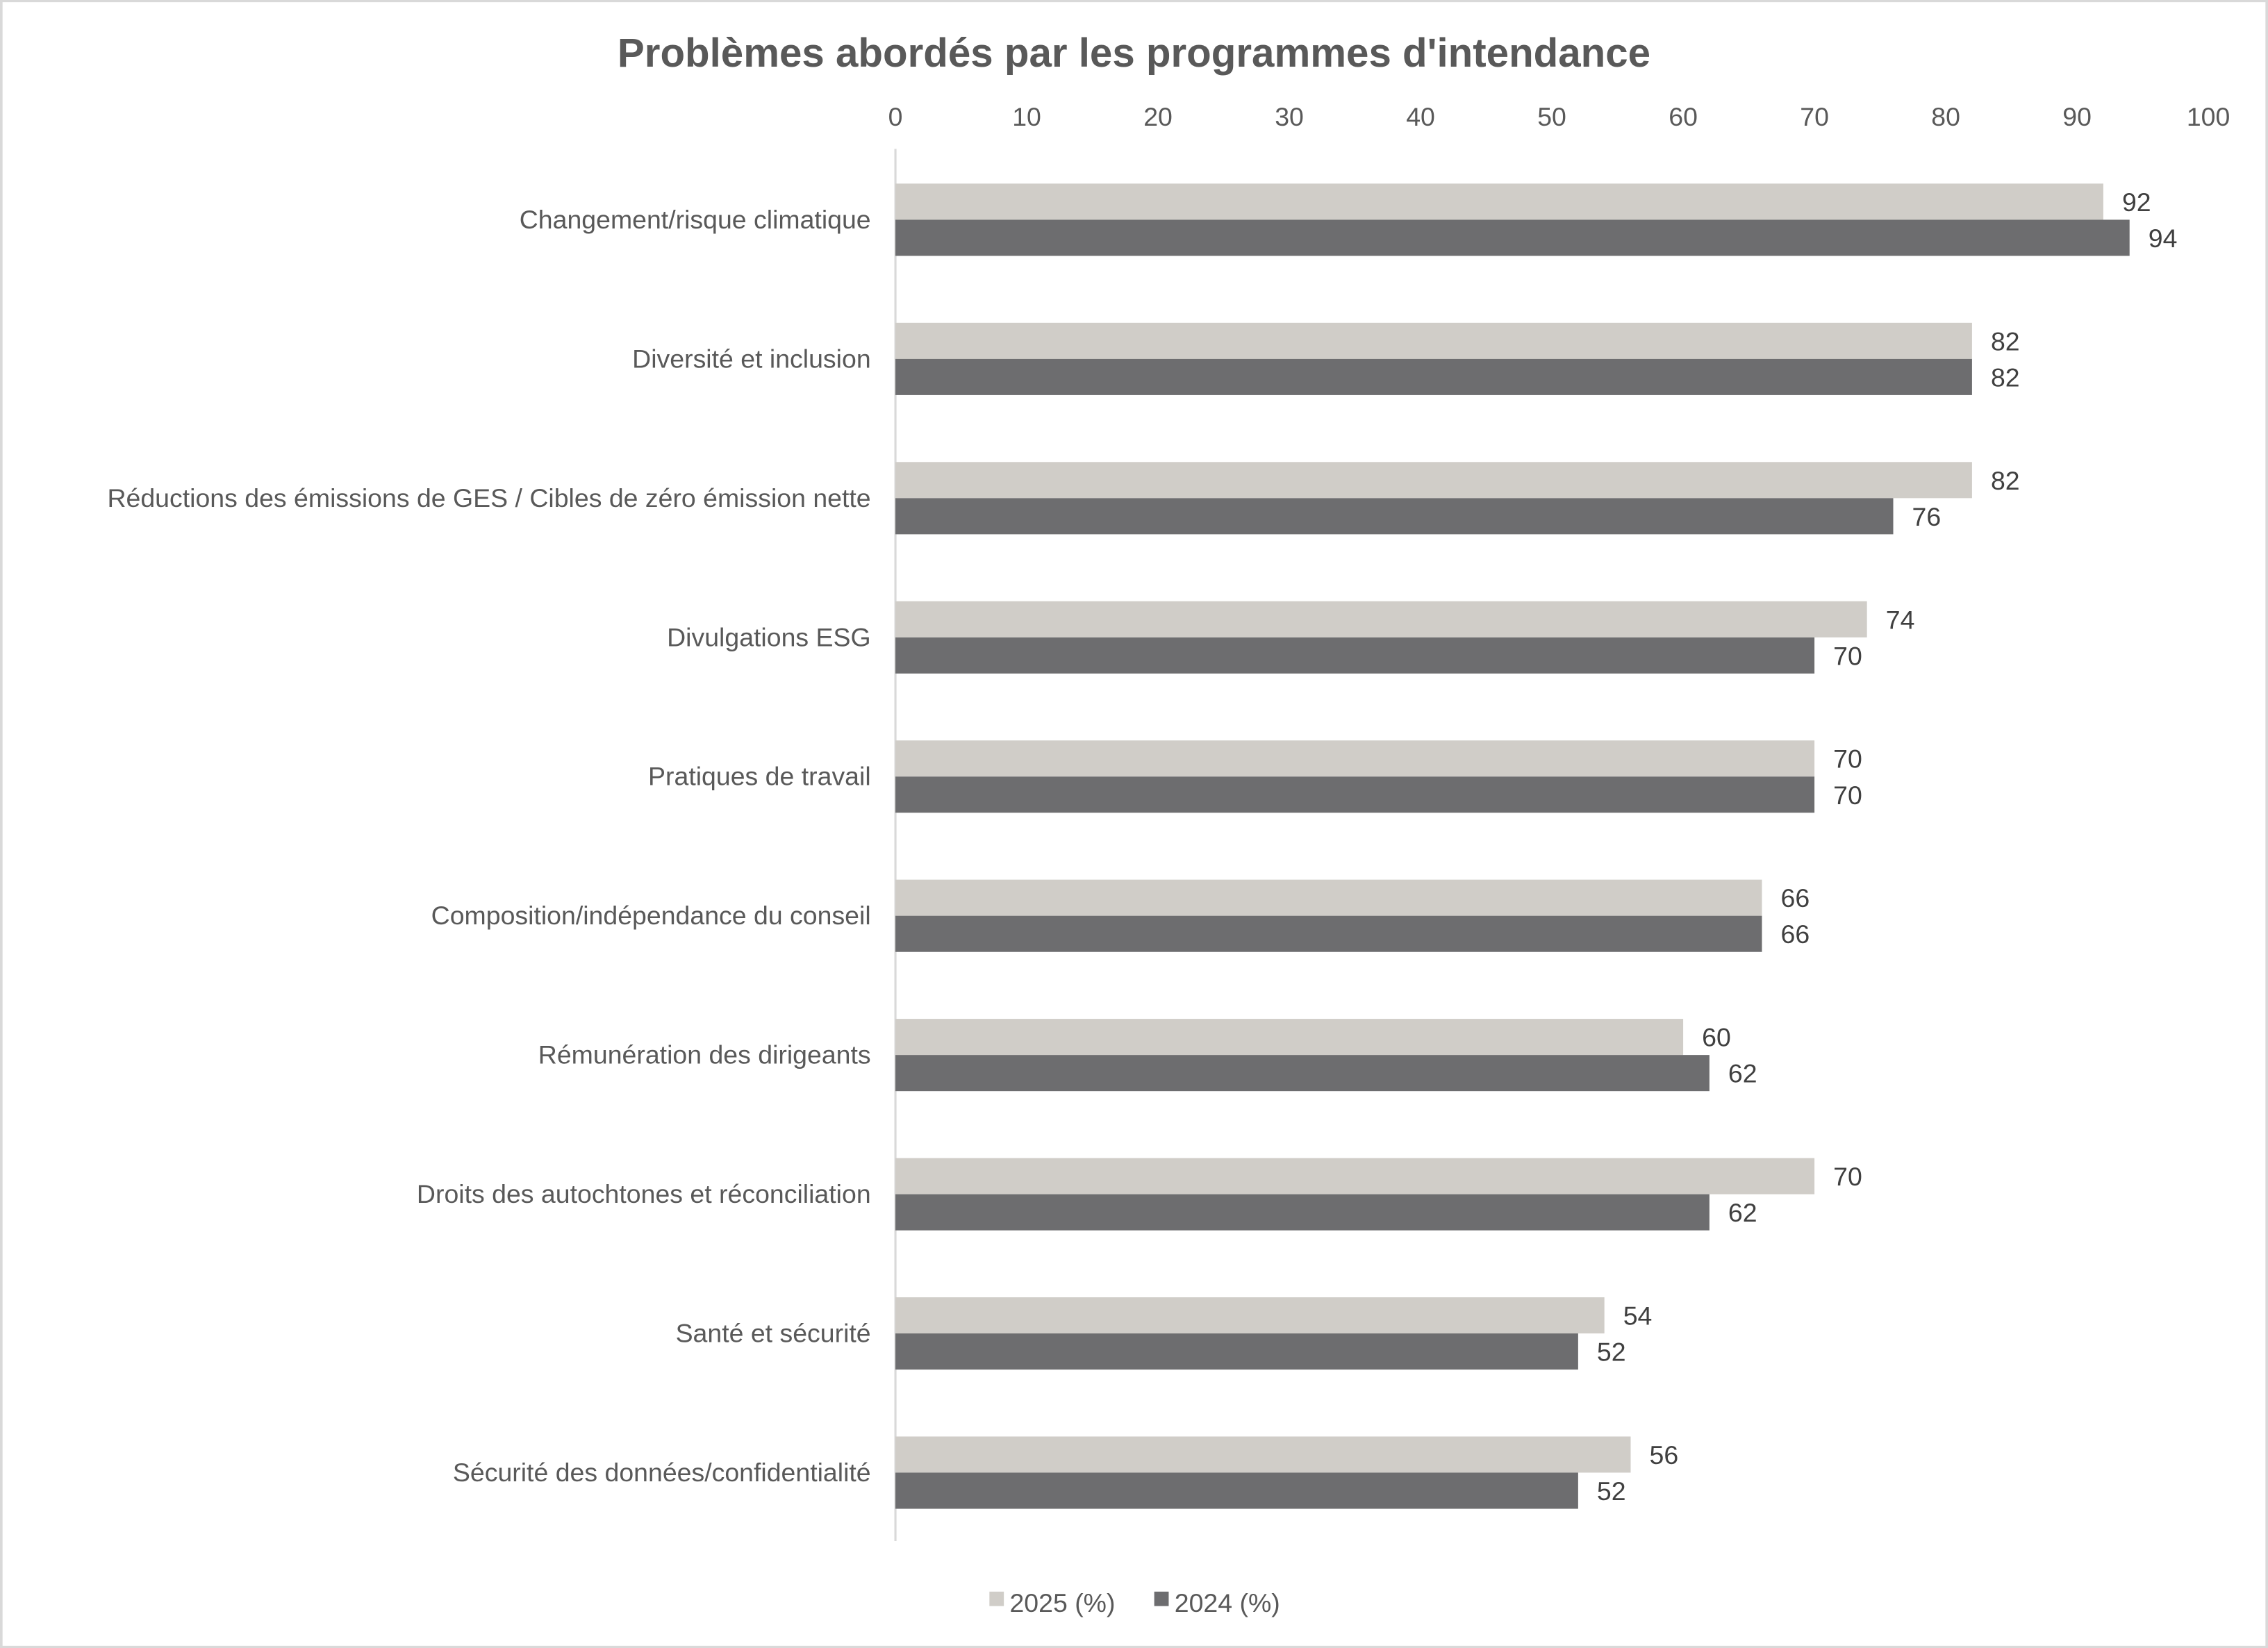 The height and width of the screenshot is (1648, 2268). What do you see at coordinates (1289, 117) in the screenshot?
I see `x-tick-label: 30` at bounding box center [1289, 117].